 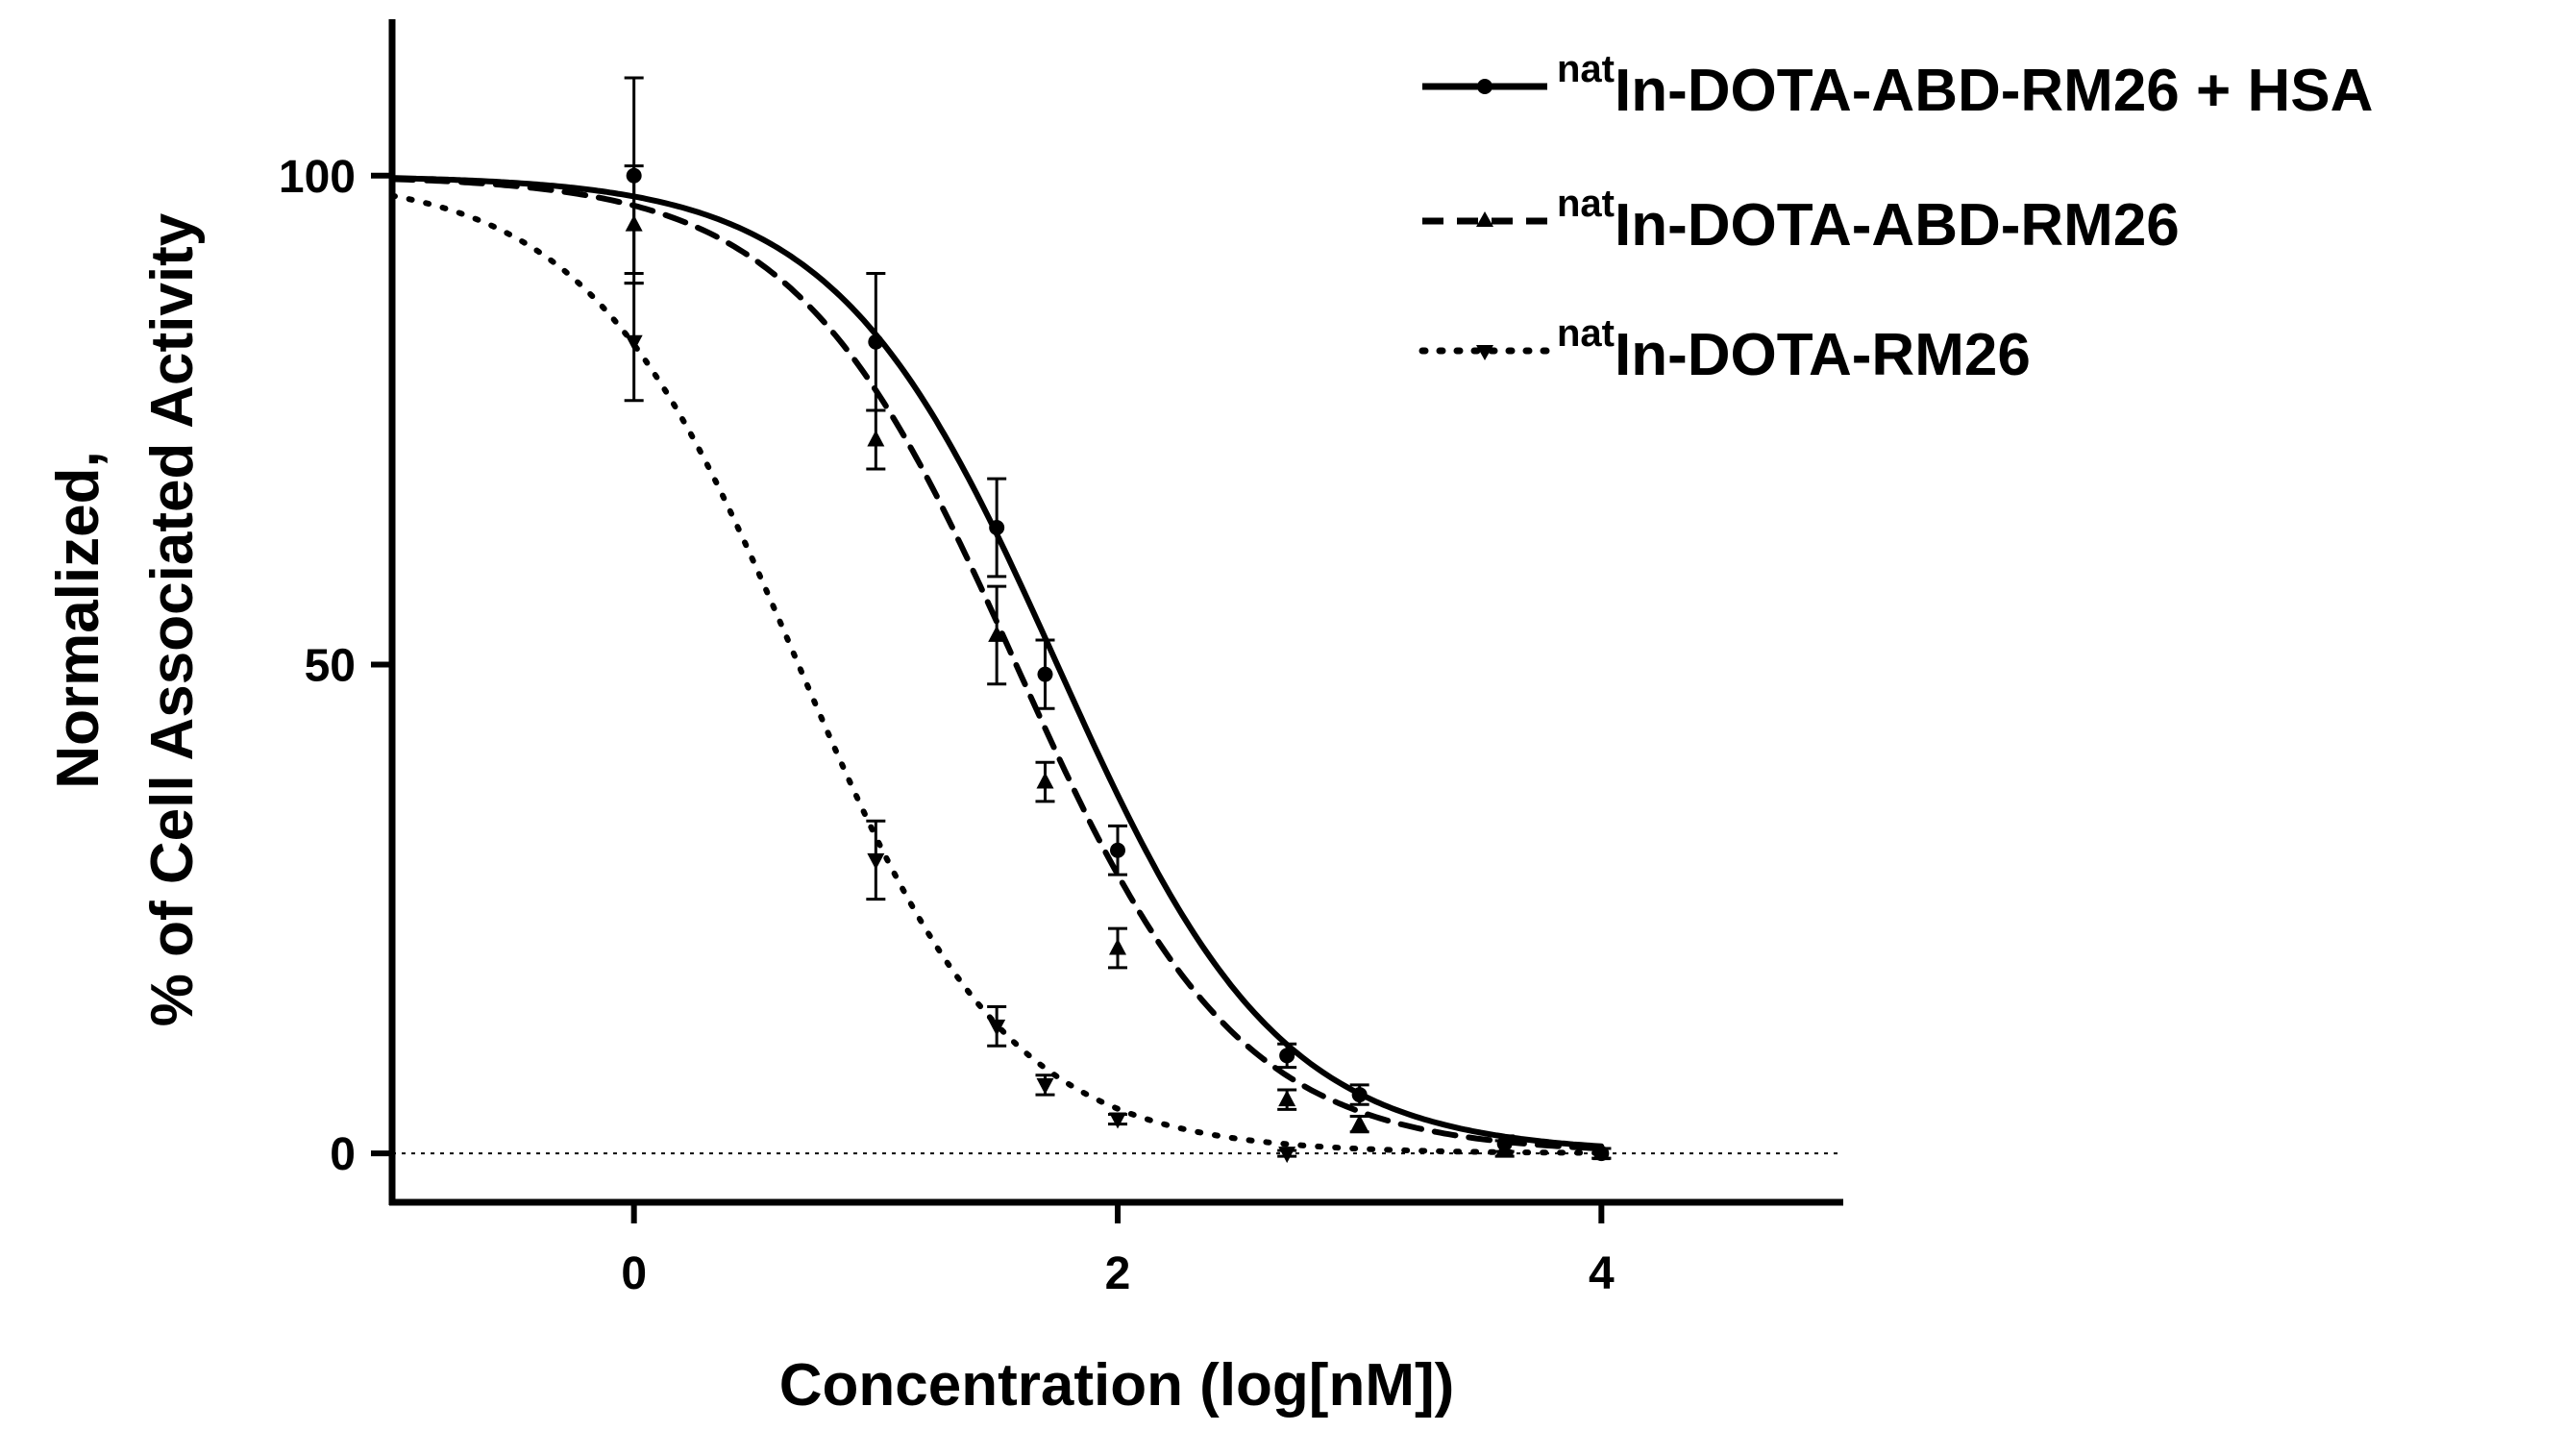 I want to click on legend-text: In-DOTA-ABD-RM26 + HSA, so click(x=1994, y=91).